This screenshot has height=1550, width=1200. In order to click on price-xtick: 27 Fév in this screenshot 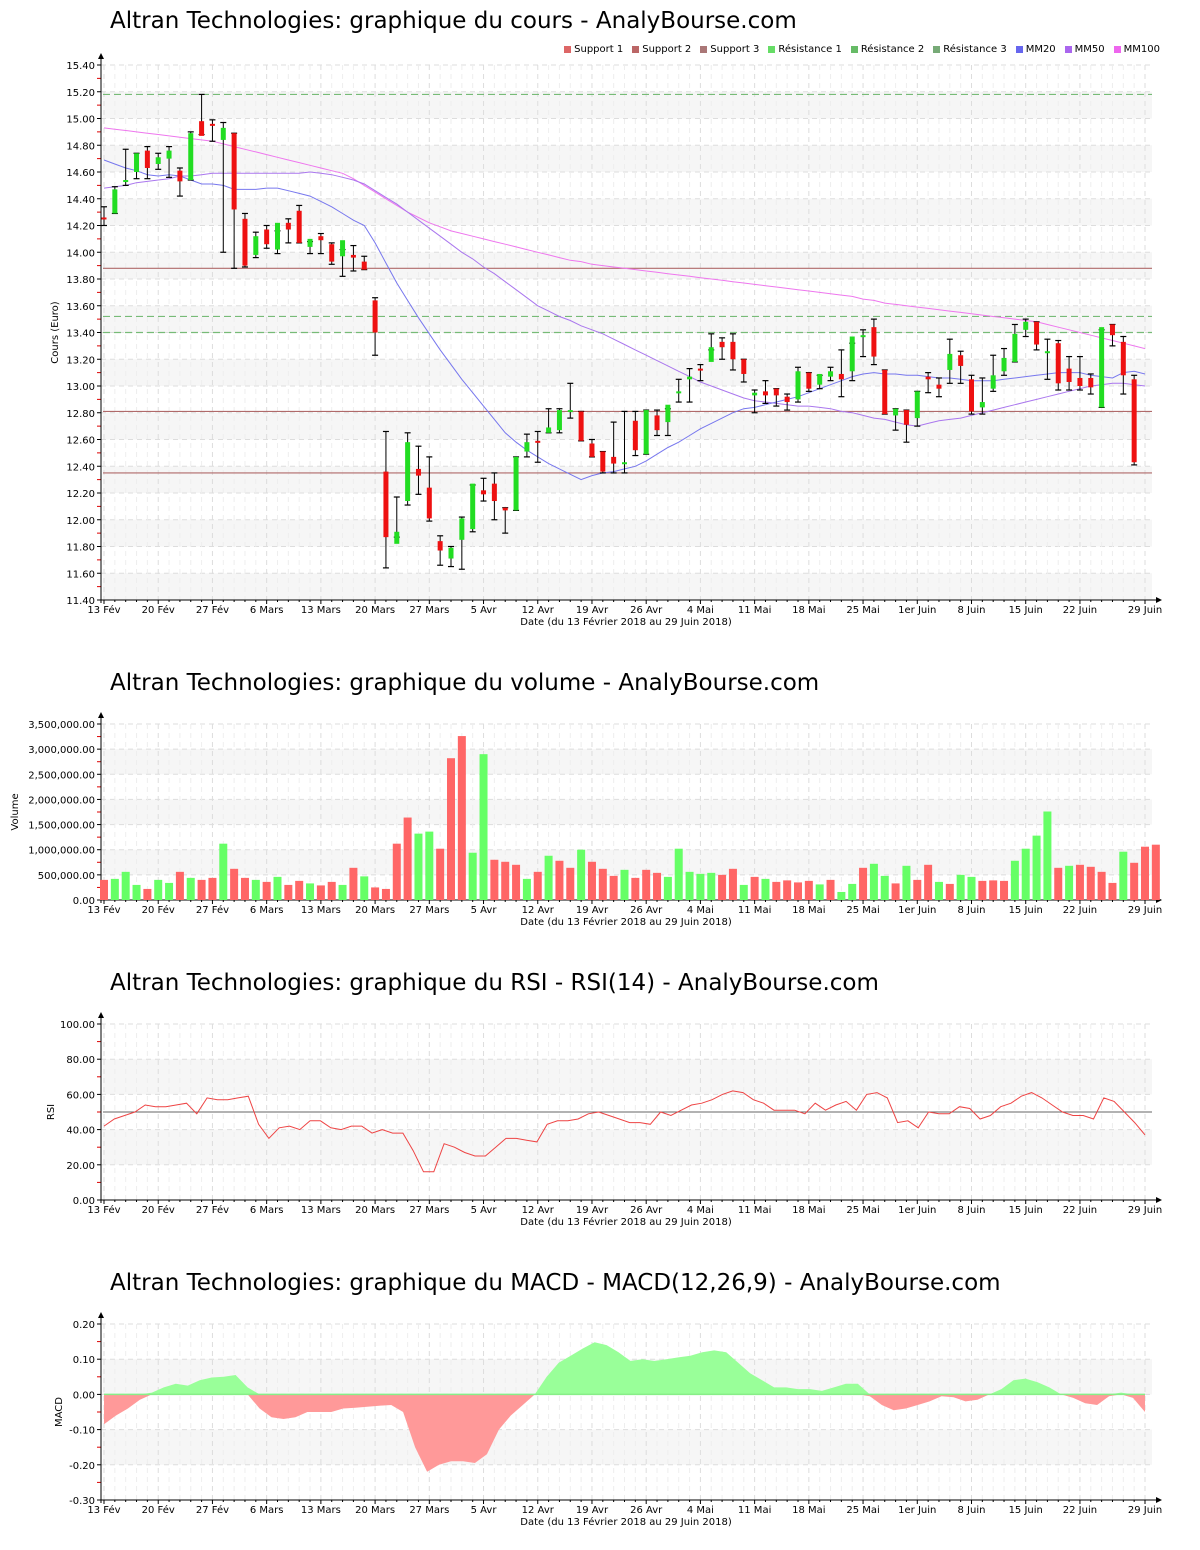, I will do `click(212, 610)`.